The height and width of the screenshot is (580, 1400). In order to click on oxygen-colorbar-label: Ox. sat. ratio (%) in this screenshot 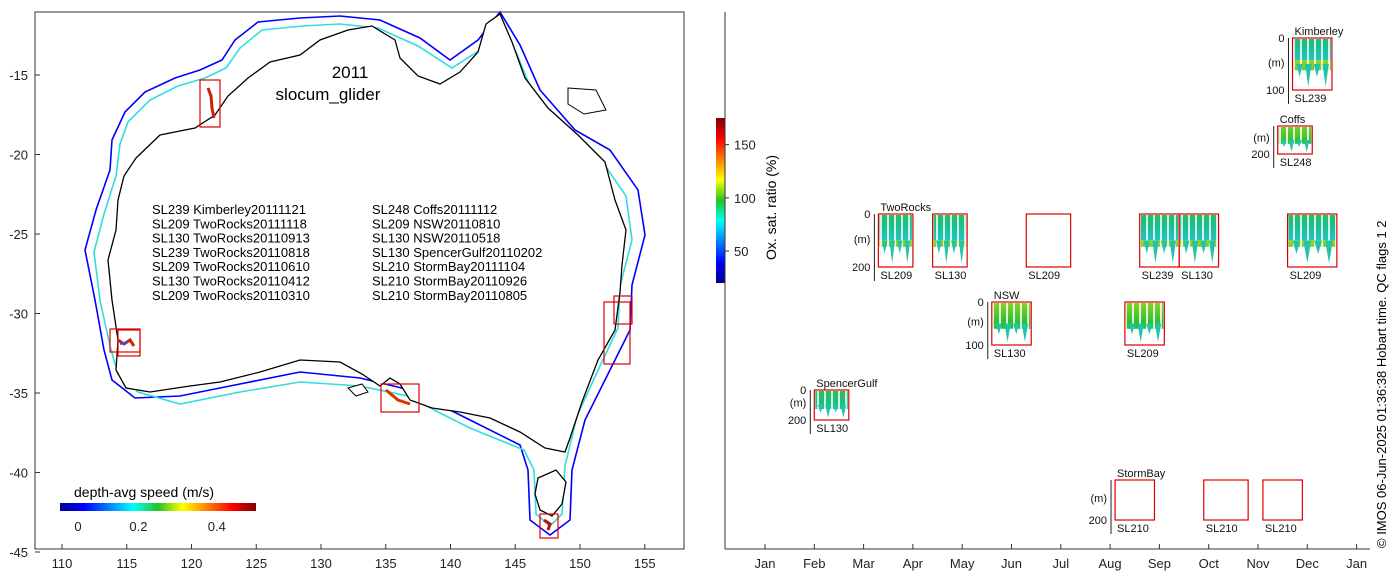, I will do `click(771, 207)`.